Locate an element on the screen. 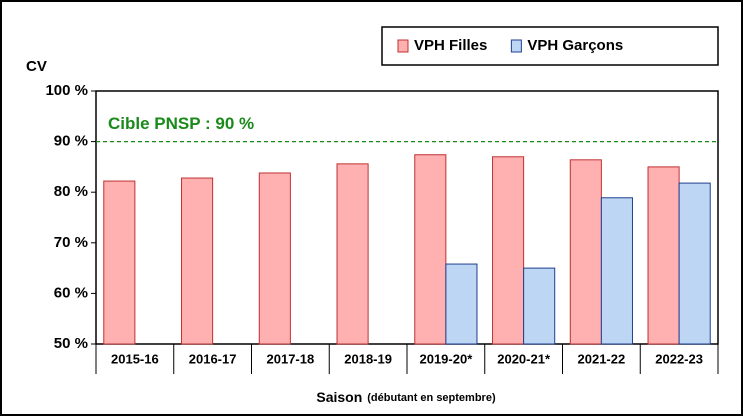 This screenshot has width=743, height=416. y-axis-label: CV is located at coordinates (36, 66).